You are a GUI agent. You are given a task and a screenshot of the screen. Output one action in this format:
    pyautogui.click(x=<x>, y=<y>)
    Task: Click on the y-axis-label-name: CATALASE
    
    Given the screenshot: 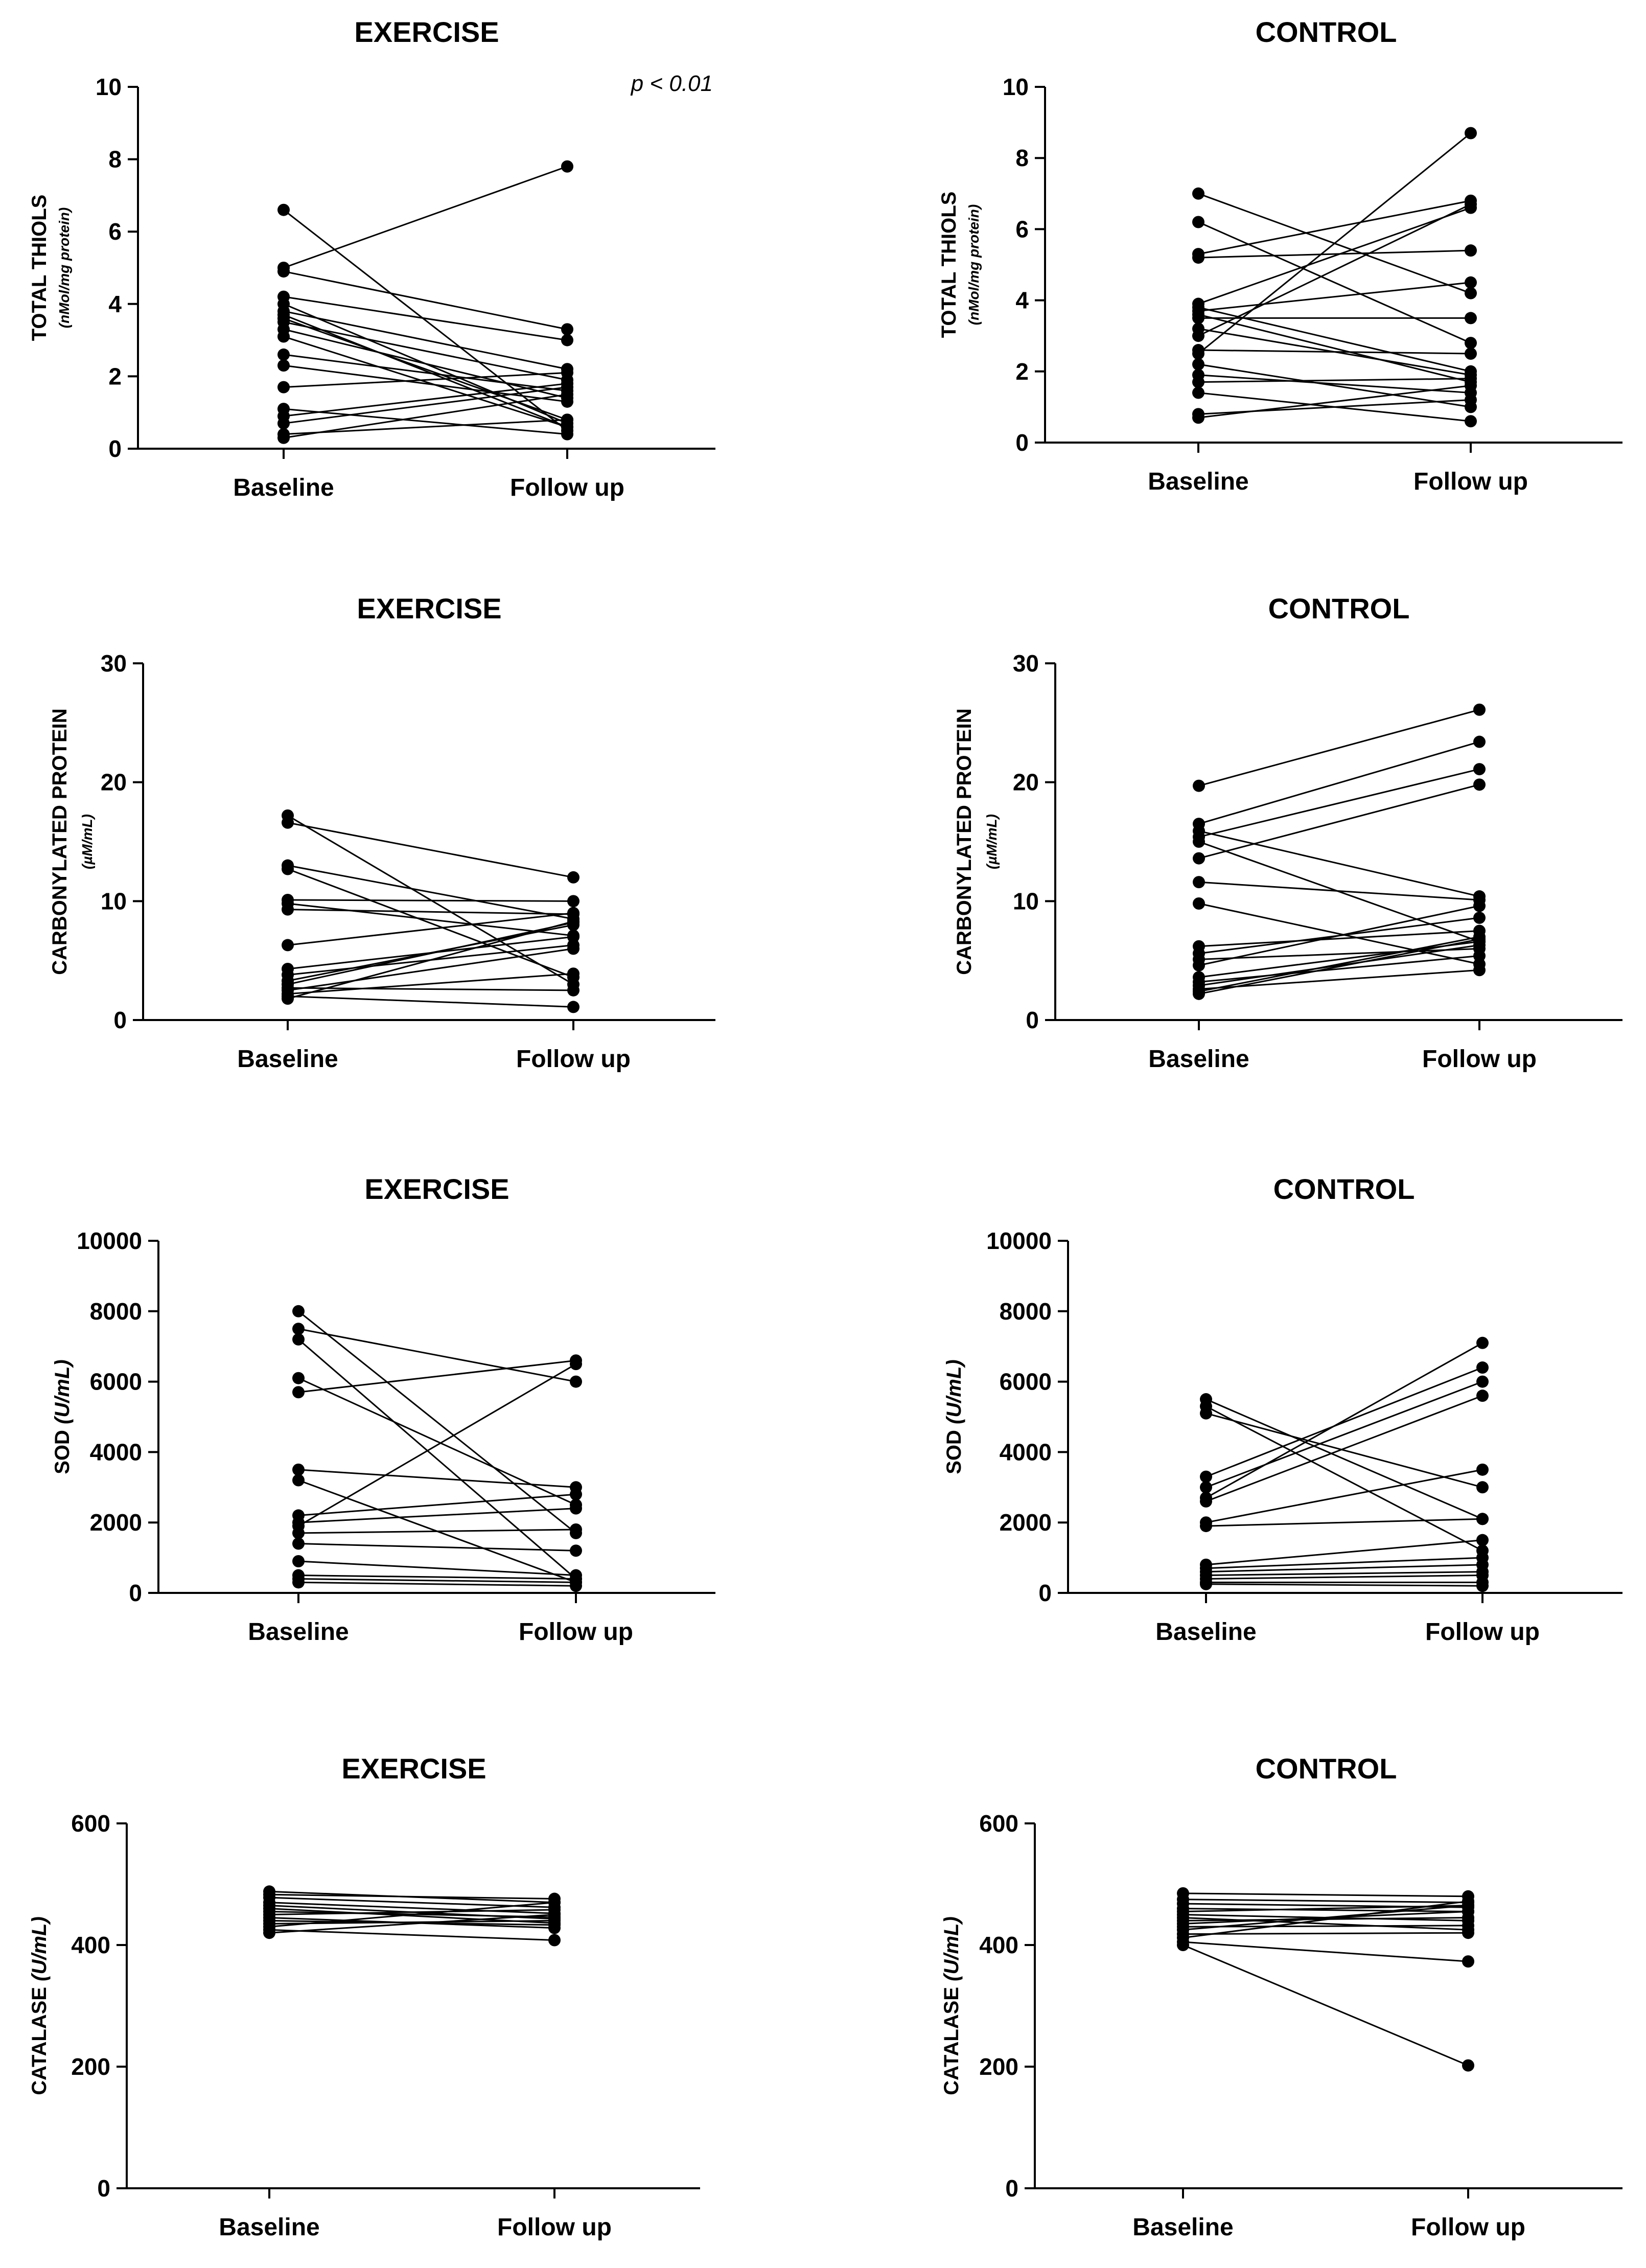 What is the action you would take?
    pyautogui.click(x=40, y=2041)
    